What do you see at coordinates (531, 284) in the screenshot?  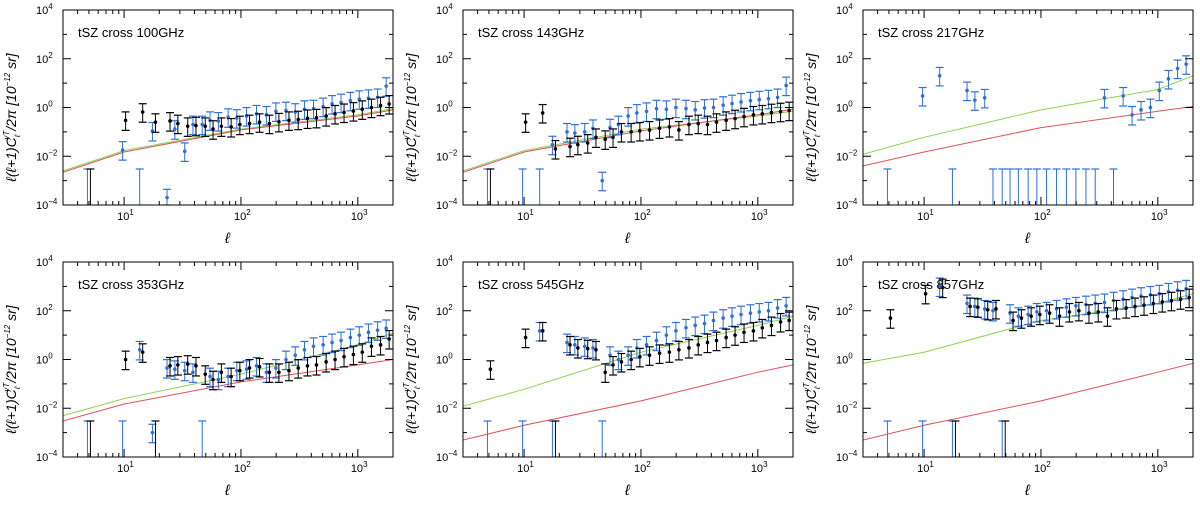 I see `panel-title: tSZ cross 545GHz` at bounding box center [531, 284].